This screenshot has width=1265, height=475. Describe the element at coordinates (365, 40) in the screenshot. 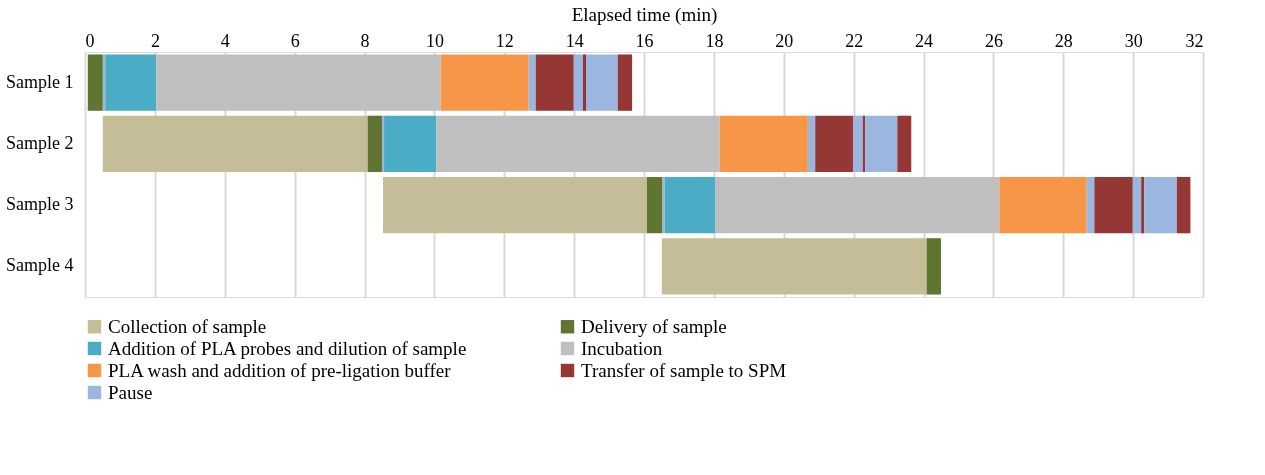

I see `x-tick-label: 8` at that location.